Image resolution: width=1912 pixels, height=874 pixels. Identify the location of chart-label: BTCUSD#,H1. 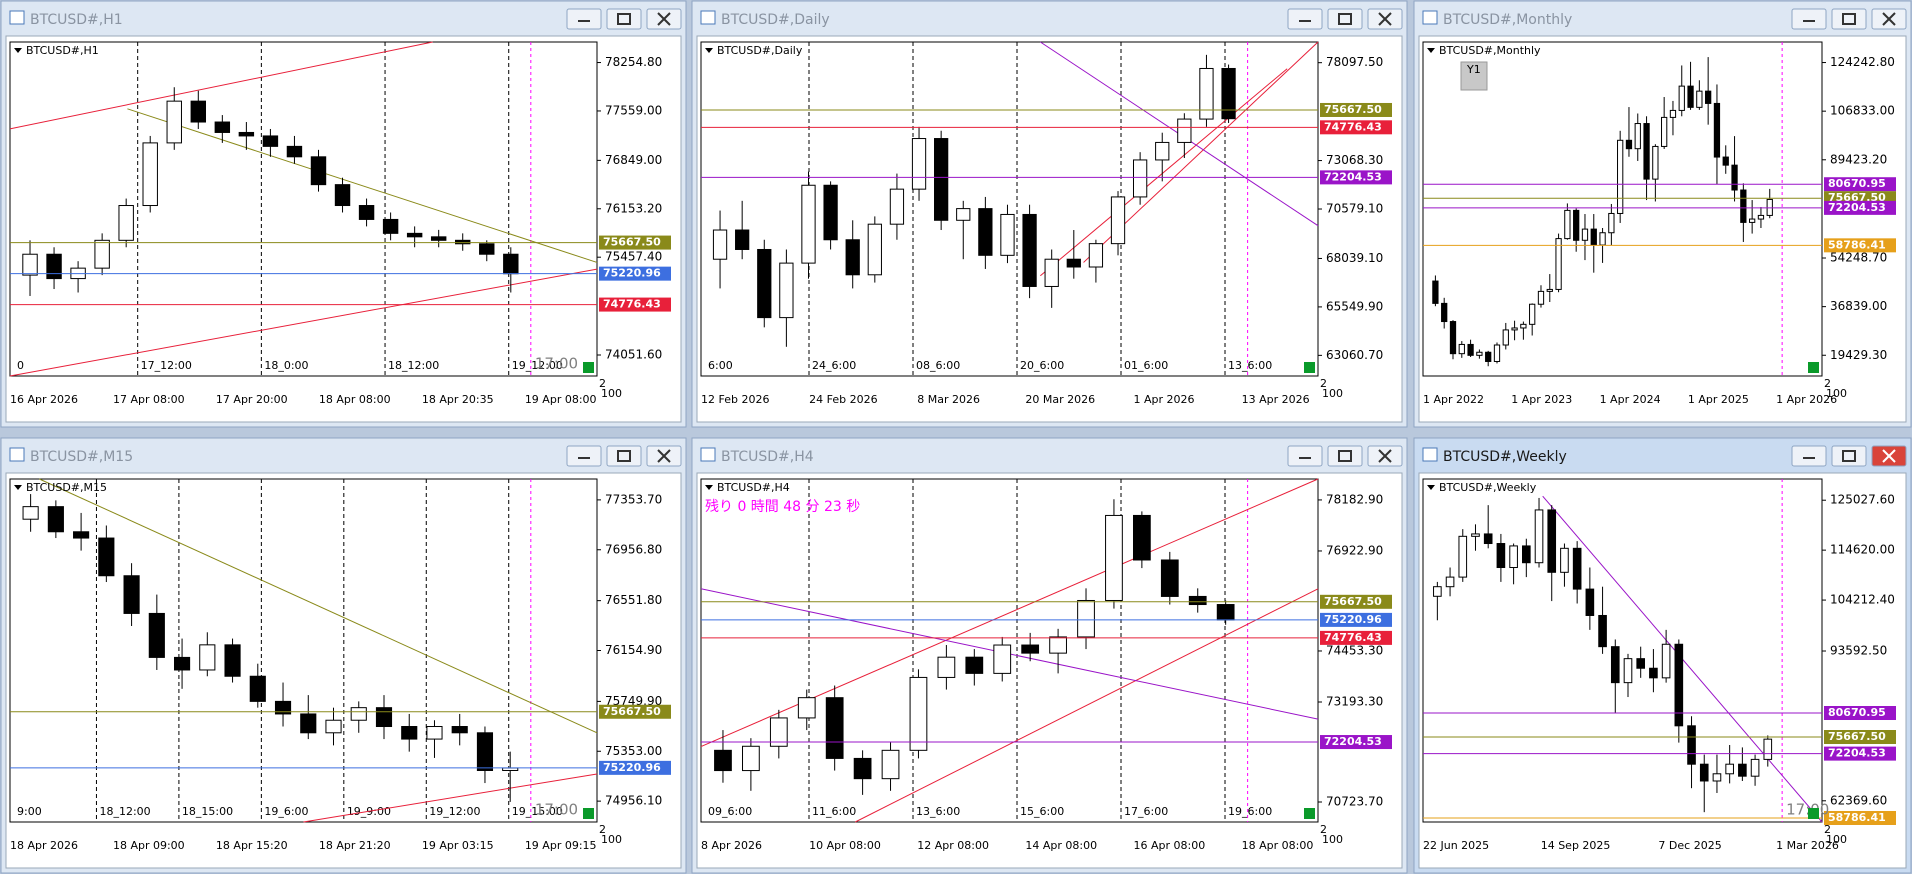
(62, 50).